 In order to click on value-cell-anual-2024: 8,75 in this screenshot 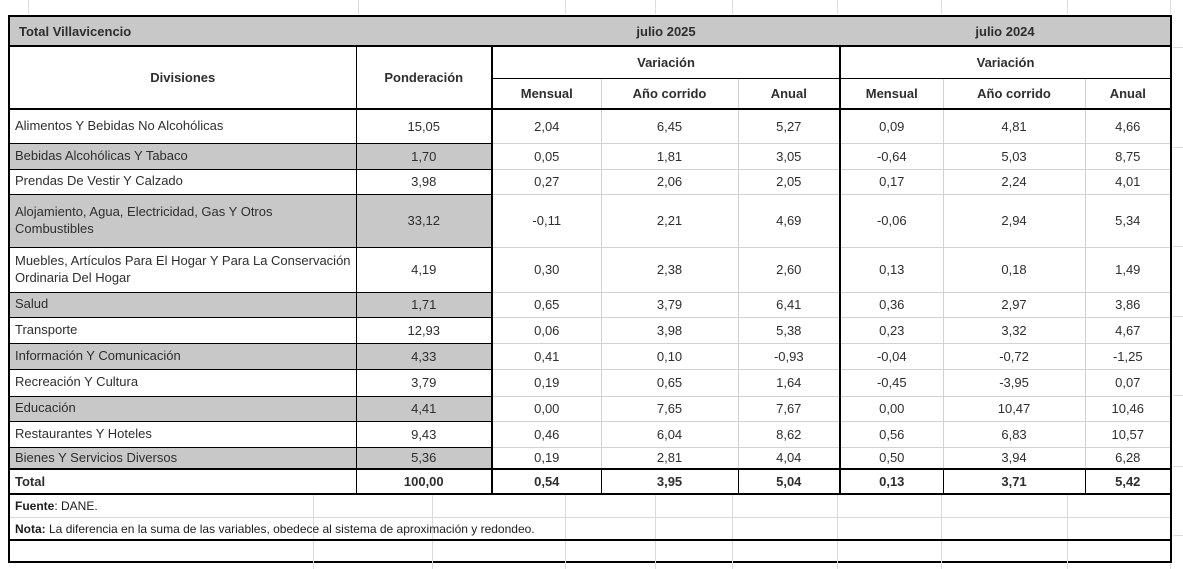, I will do `click(1128, 156)`.